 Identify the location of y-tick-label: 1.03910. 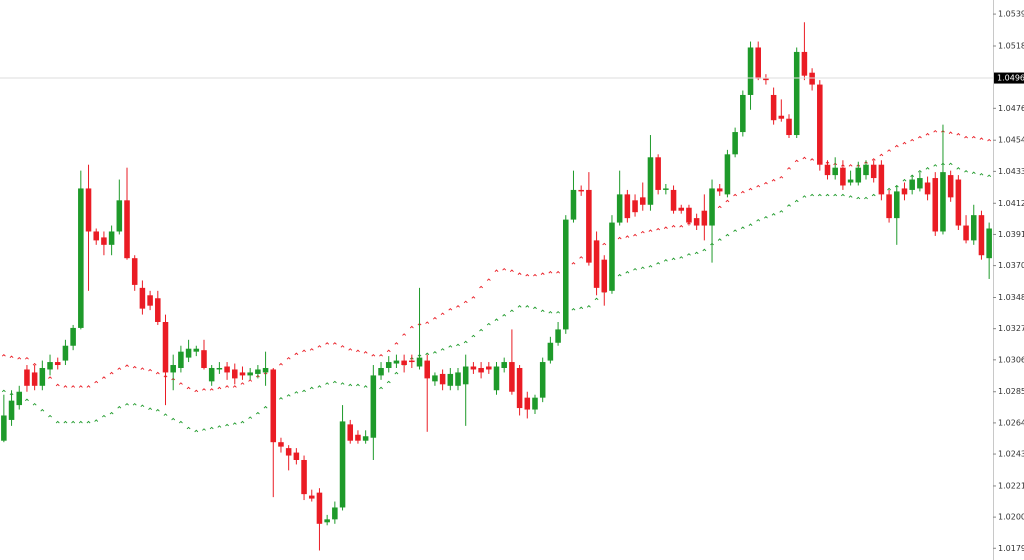
(1011, 234).